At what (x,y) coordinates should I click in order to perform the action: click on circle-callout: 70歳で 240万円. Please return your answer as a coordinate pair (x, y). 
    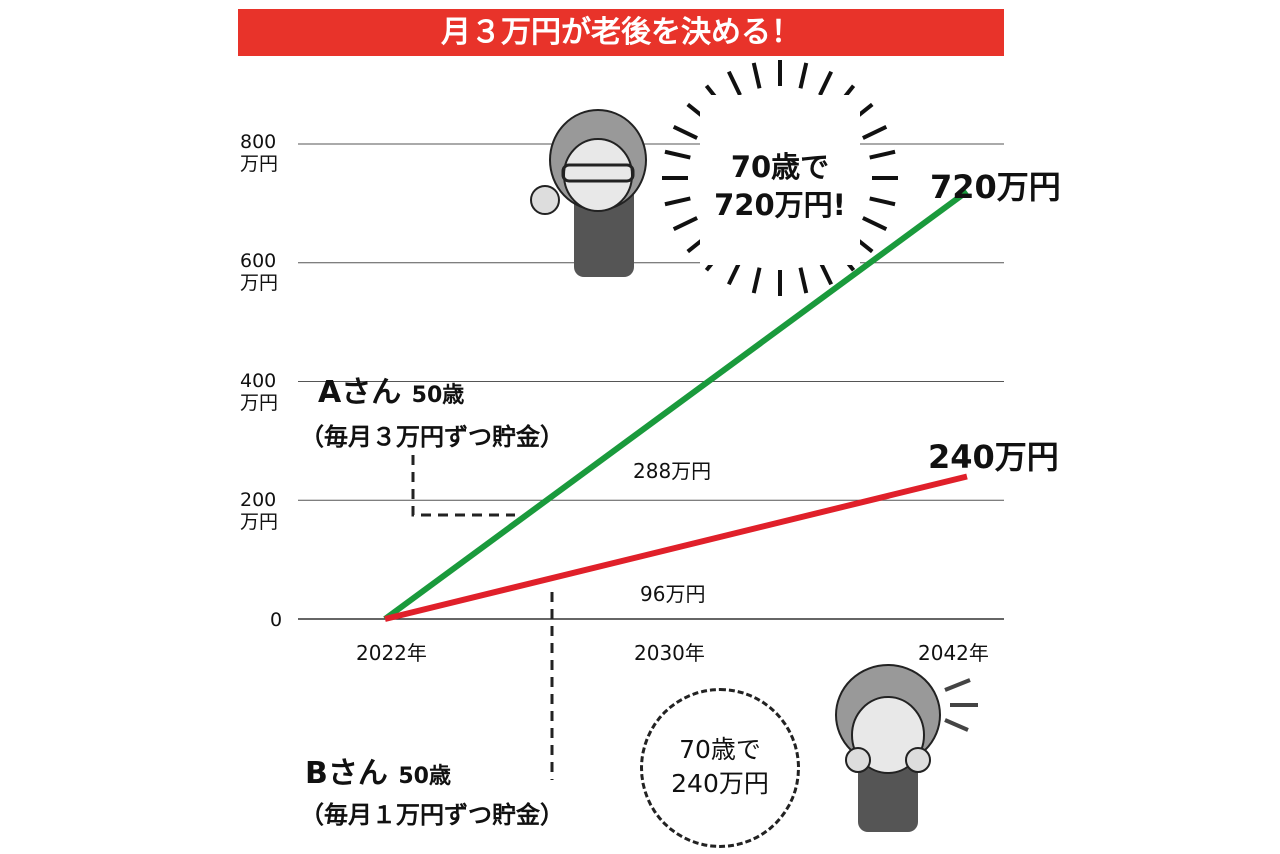
    Looking at the image, I should click on (720, 768).